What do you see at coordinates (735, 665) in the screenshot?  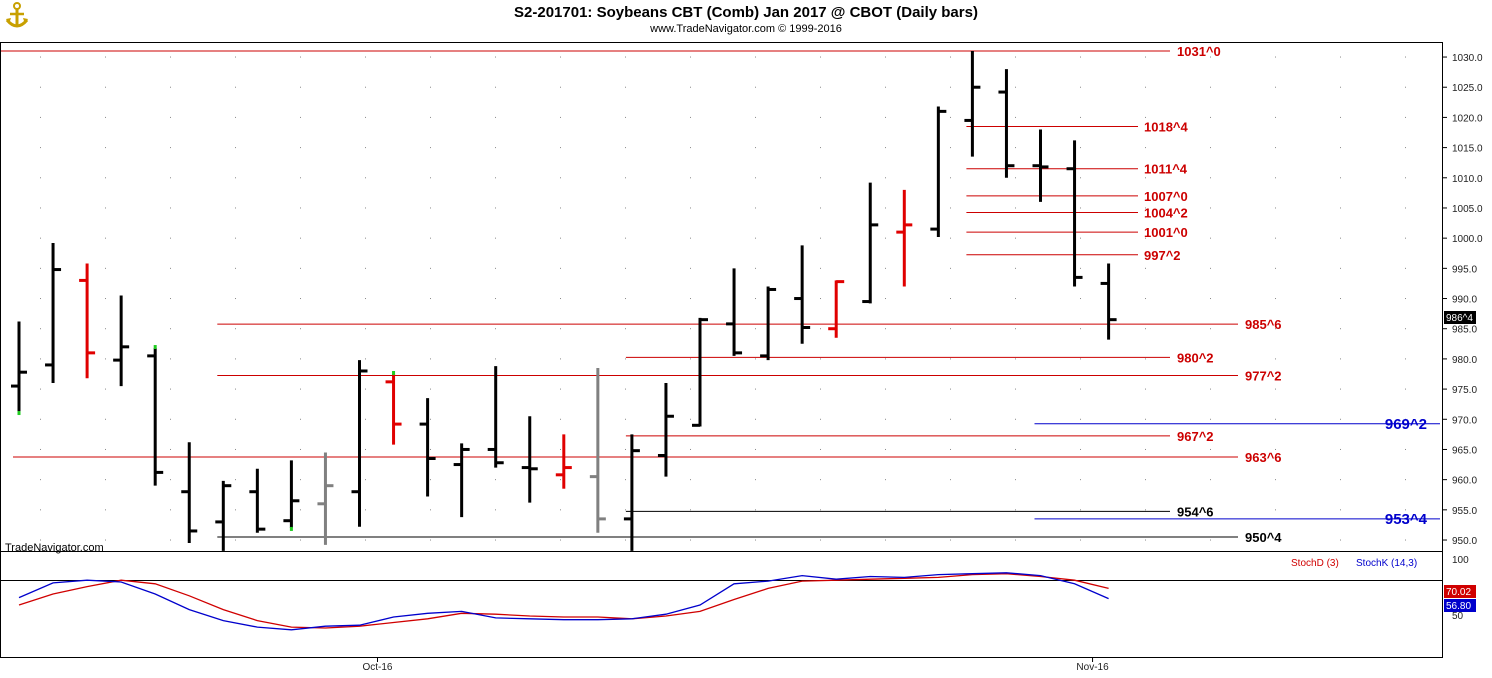 I see `date-axis: Oct-16 Nov-16` at bounding box center [735, 665].